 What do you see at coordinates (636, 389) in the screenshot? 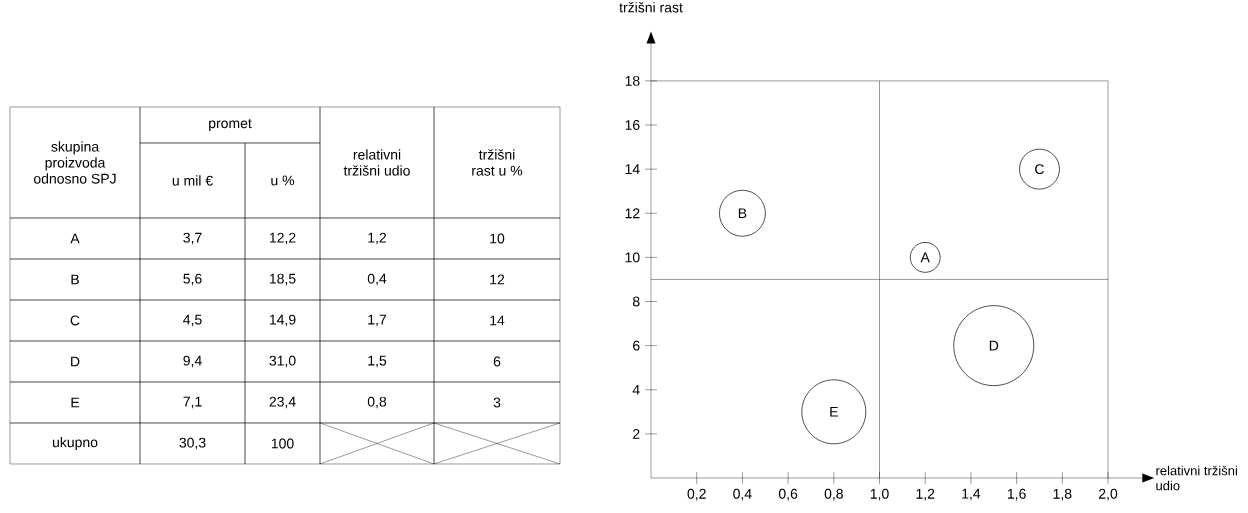
I see `y-tick-label: 4` at bounding box center [636, 389].